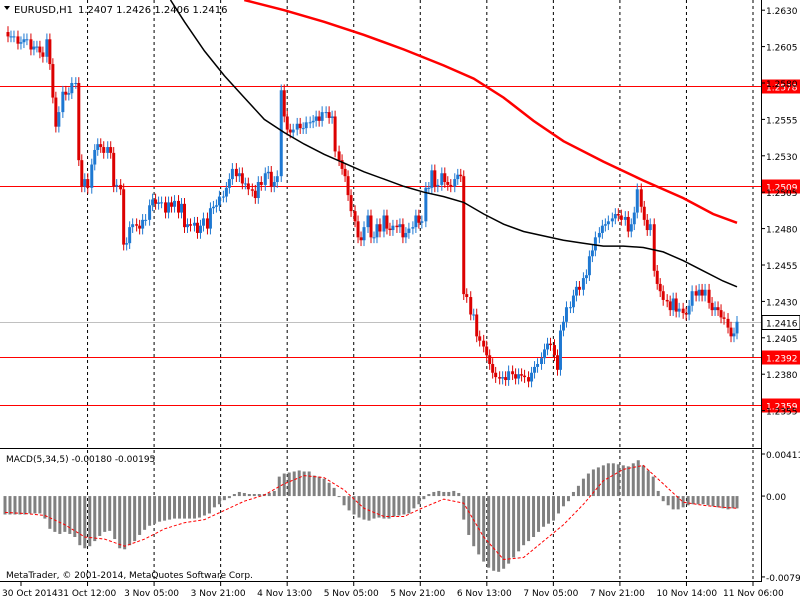 This screenshot has width=800, height=600. What do you see at coordinates (782, 194) in the screenshot?
I see `price-tick-label: 1.2505` at bounding box center [782, 194].